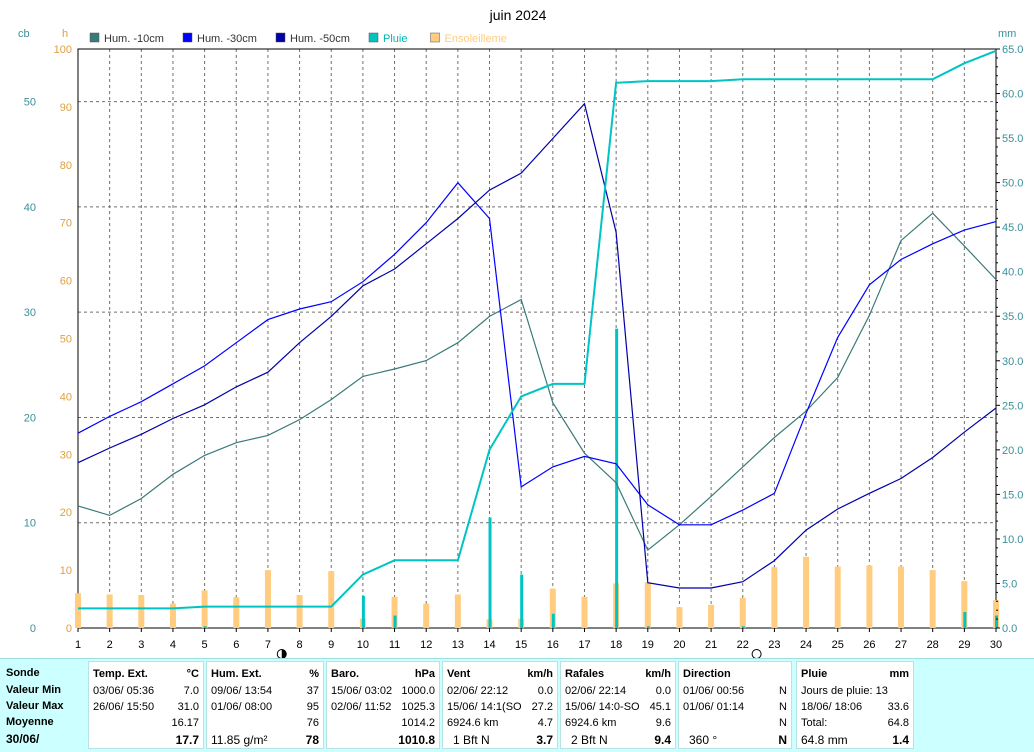 Image resolution: width=1034 pixels, height=752 pixels. Describe the element at coordinates (205, 645) in the screenshot. I see `tick-label-x: 5` at that location.